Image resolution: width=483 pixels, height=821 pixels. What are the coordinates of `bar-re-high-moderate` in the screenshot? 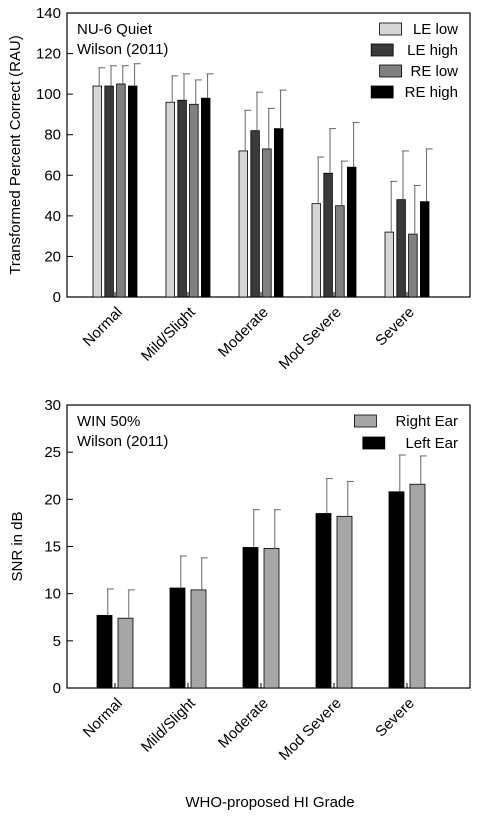 It's located at (278, 213).